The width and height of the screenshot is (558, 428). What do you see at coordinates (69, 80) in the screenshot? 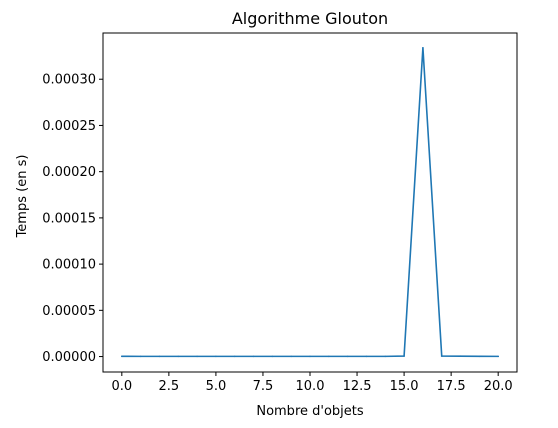
I see `y-tick-label: 0.00030` at bounding box center [69, 80].